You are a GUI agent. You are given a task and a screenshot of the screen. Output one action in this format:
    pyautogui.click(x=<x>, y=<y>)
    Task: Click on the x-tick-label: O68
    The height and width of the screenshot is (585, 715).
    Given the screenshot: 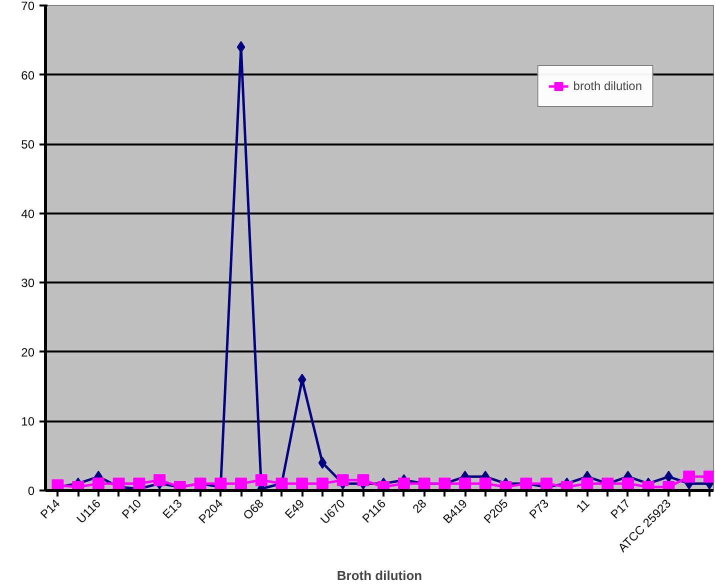 What is the action you would take?
    pyautogui.click(x=253, y=509)
    